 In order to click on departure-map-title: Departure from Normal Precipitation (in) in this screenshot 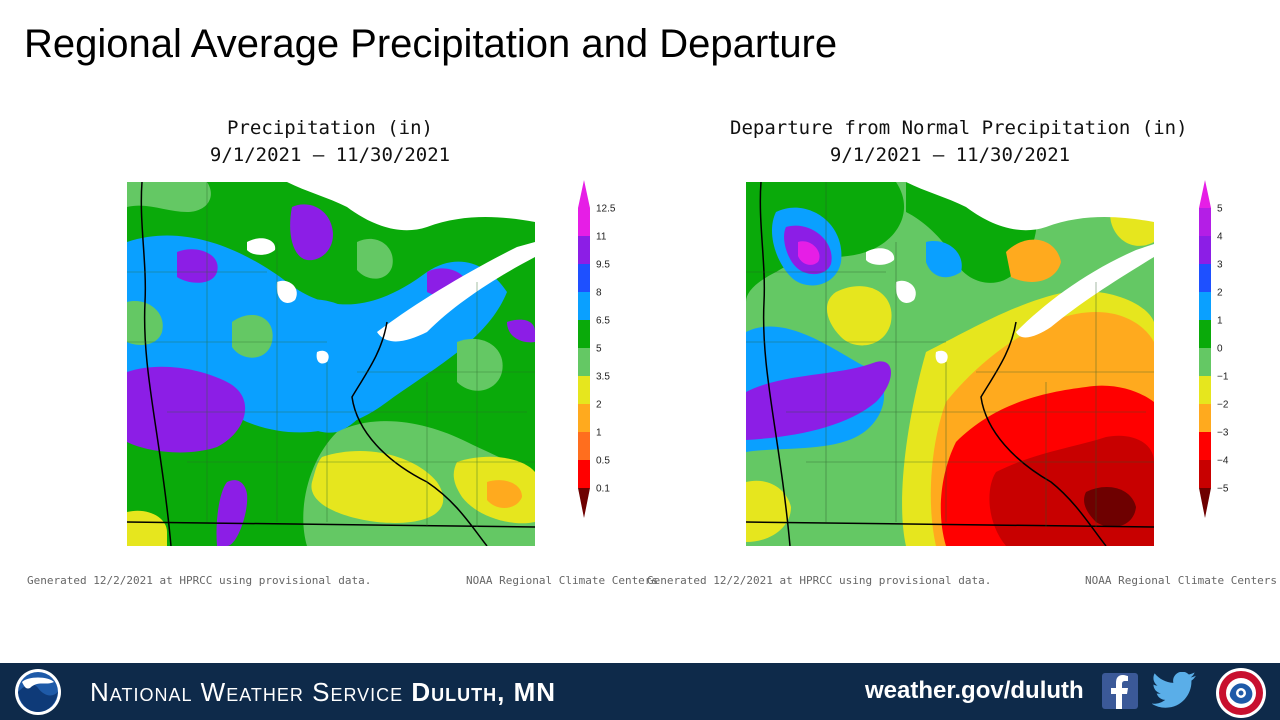, I will do `click(959, 128)`.